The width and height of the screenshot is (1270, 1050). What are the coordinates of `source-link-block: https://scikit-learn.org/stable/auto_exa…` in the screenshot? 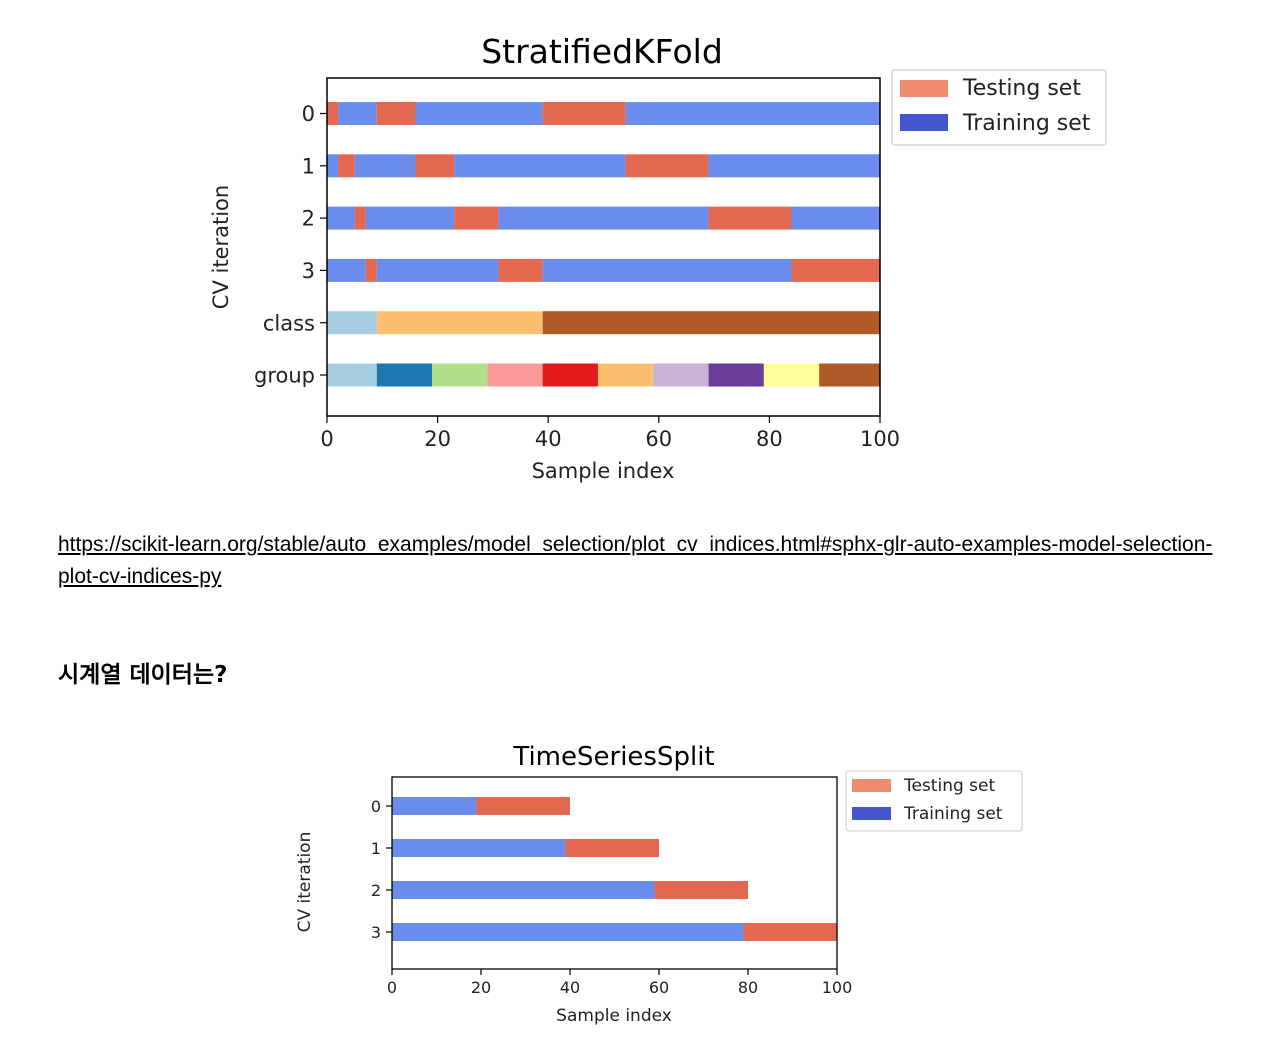 It's located at (648, 561).